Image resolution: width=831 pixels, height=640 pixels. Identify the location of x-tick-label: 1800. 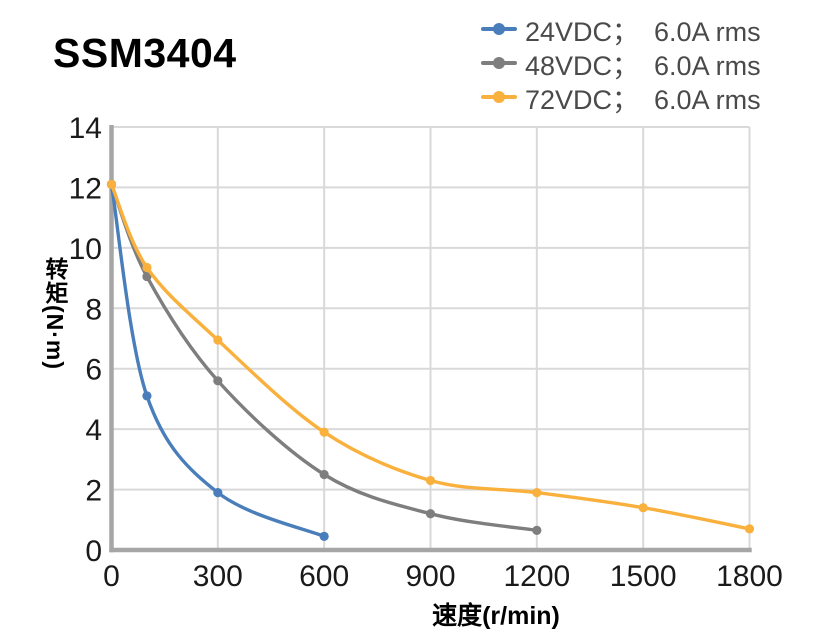
(749, 576).